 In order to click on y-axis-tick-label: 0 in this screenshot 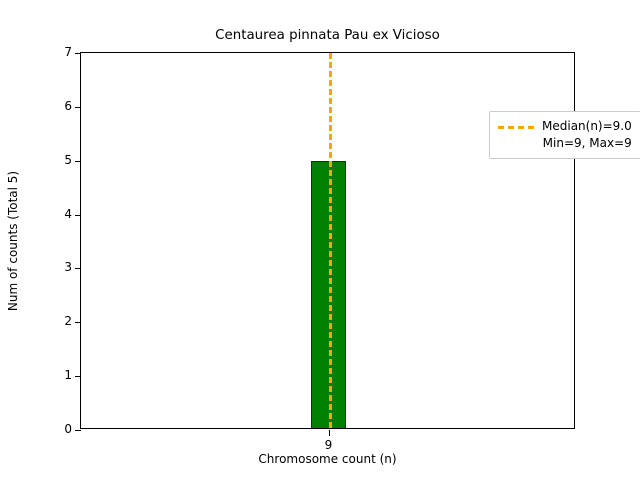, I will do `click(68, 429)`.